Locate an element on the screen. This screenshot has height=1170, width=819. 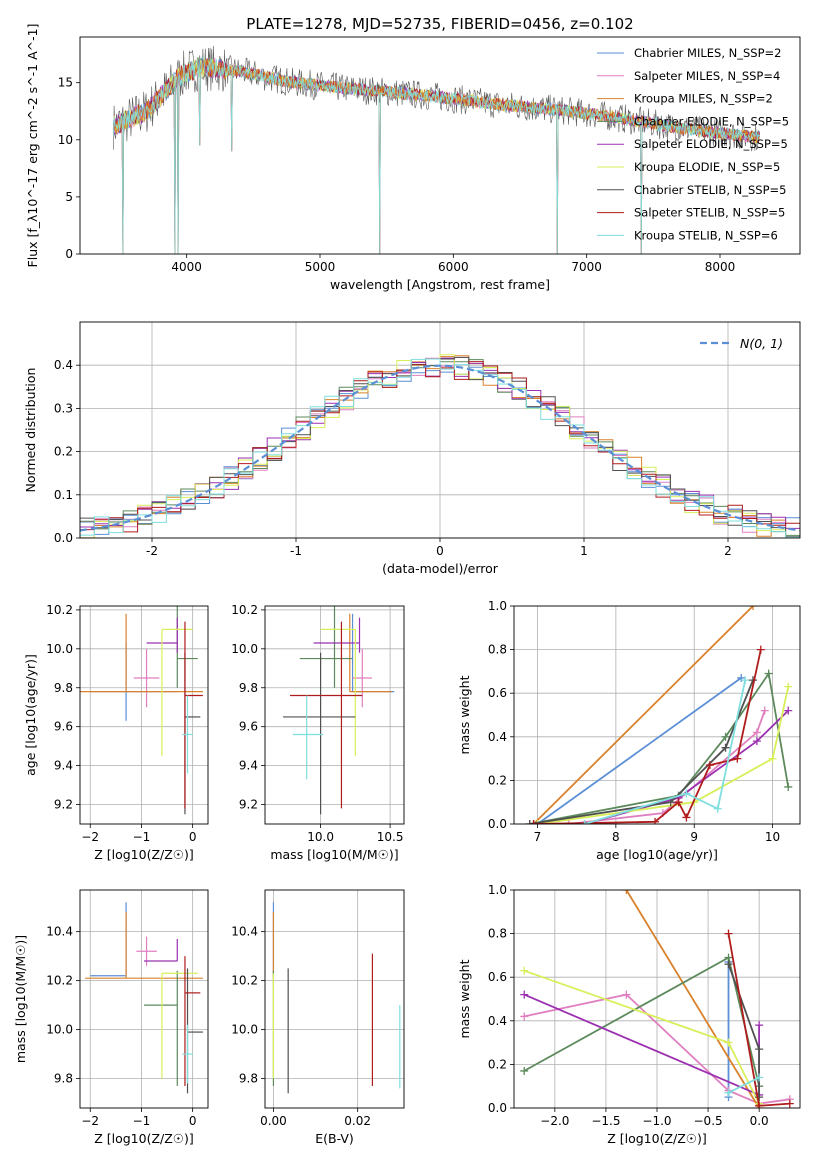
spectrum-line-chabrier_stelib is located at coordinates (436, 98).